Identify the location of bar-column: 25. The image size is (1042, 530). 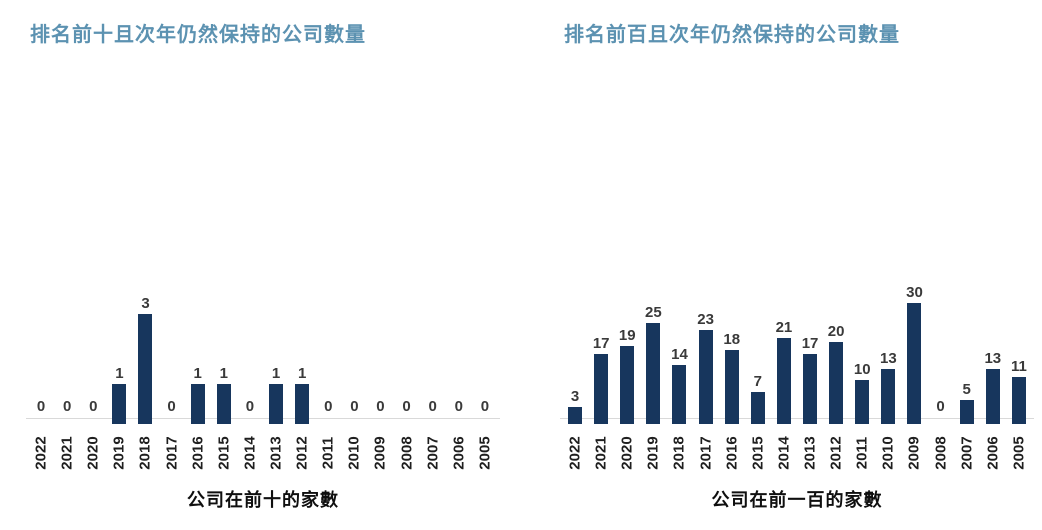
(653, 357).